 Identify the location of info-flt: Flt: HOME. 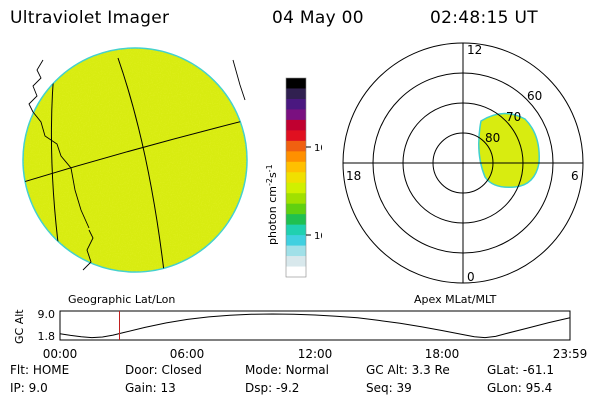
(40, 370).